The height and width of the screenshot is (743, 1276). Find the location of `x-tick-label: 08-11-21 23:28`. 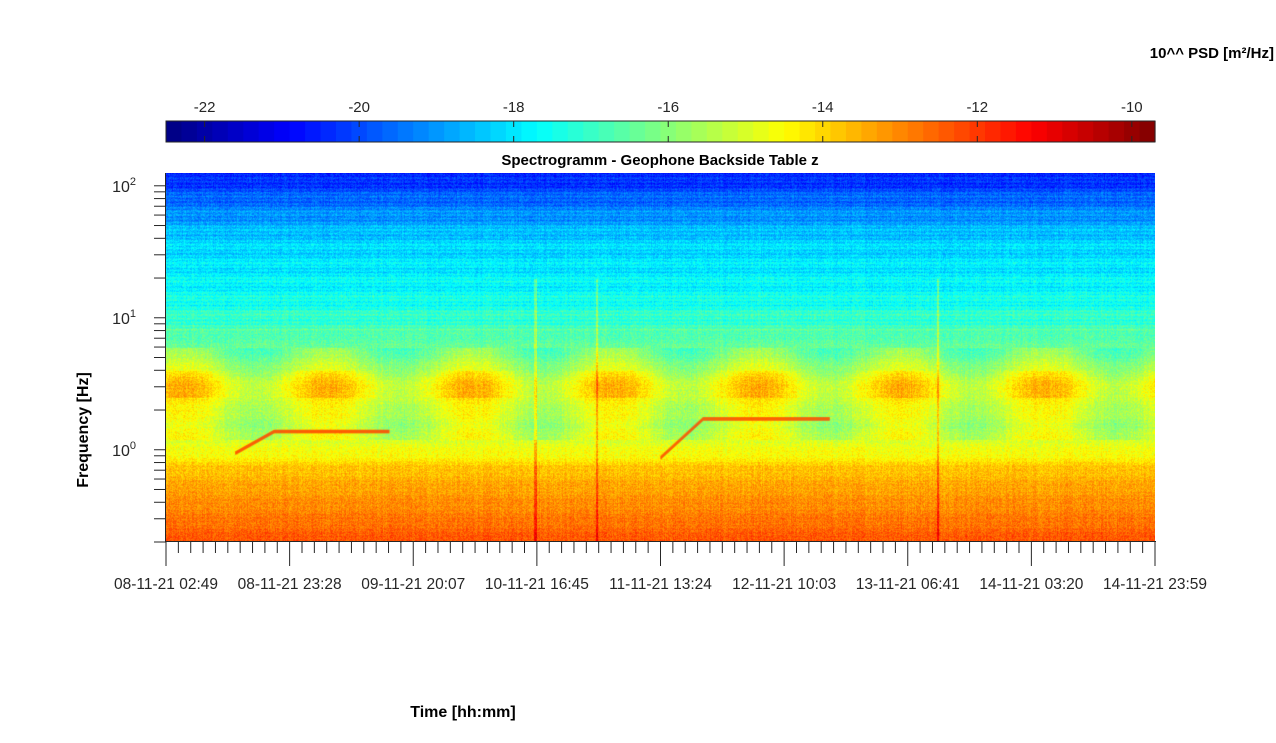

x-tick-label: 08-11-21 23:28 is located at coordinates (290, 584).